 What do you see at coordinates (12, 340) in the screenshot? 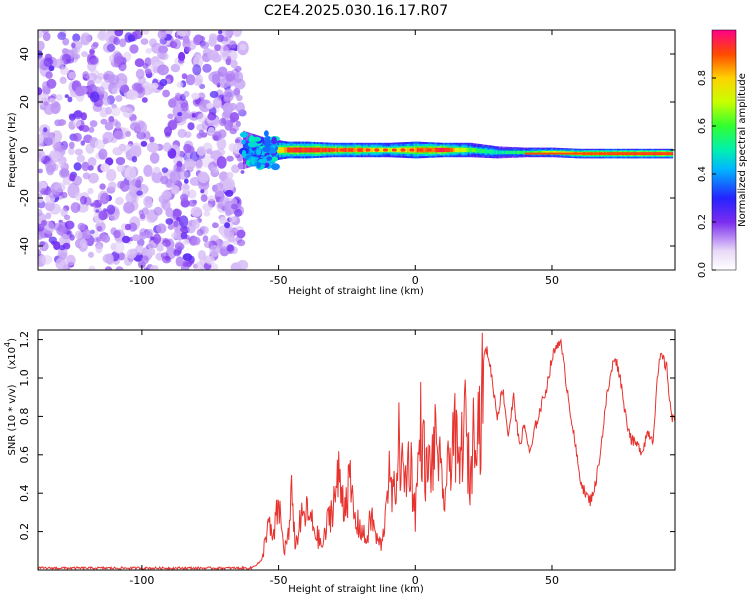
I see `y-multiplier-suffix: )` at bounding box center [12, 340].